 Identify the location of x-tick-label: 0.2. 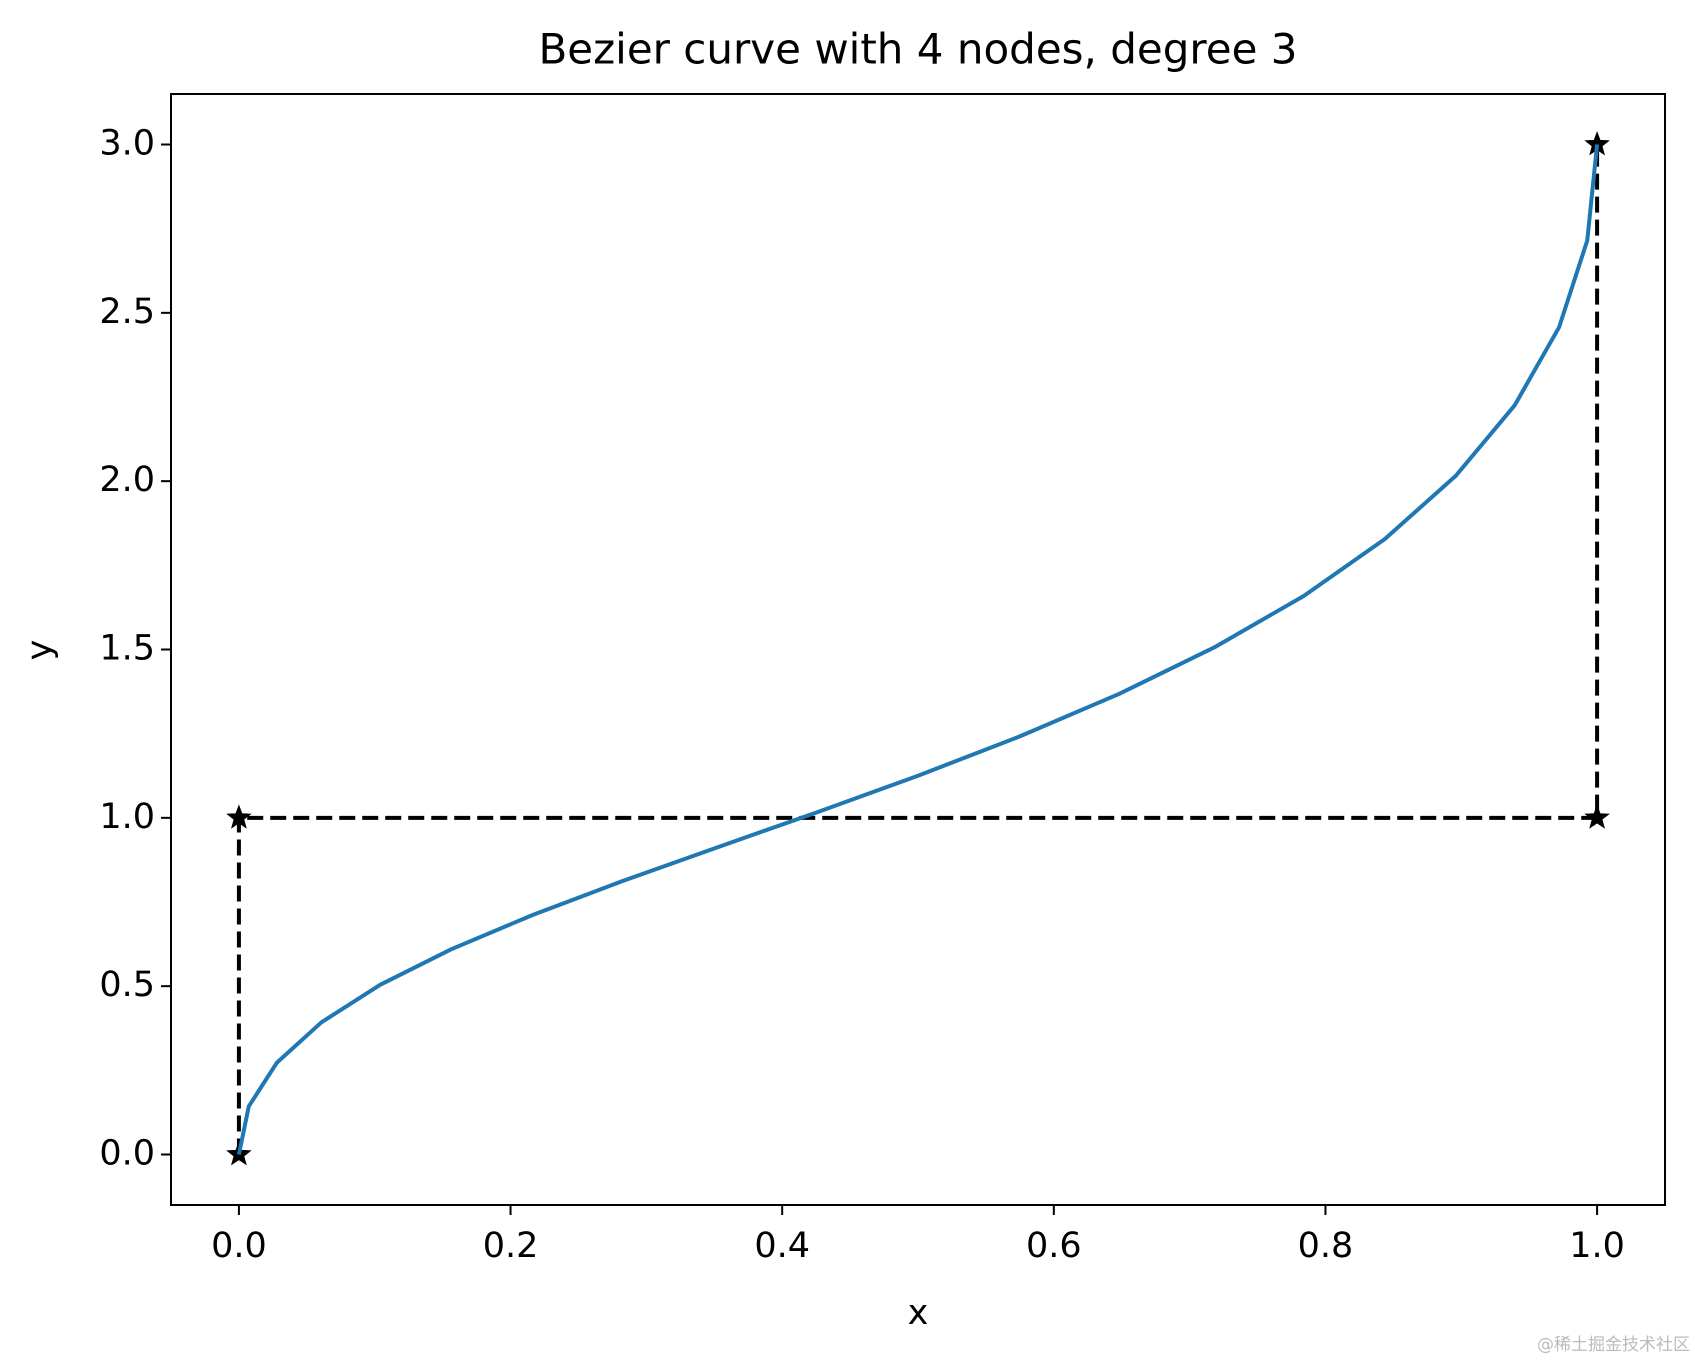
(511, 1246).